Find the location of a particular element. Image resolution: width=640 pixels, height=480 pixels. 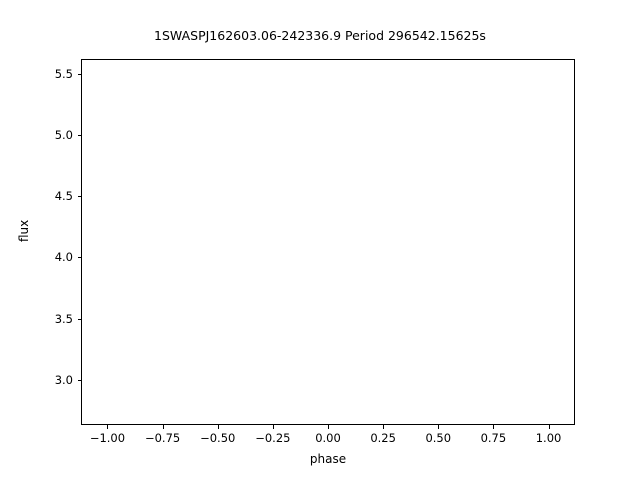

x-axis-label: phase is located at coordinates (328, 459).